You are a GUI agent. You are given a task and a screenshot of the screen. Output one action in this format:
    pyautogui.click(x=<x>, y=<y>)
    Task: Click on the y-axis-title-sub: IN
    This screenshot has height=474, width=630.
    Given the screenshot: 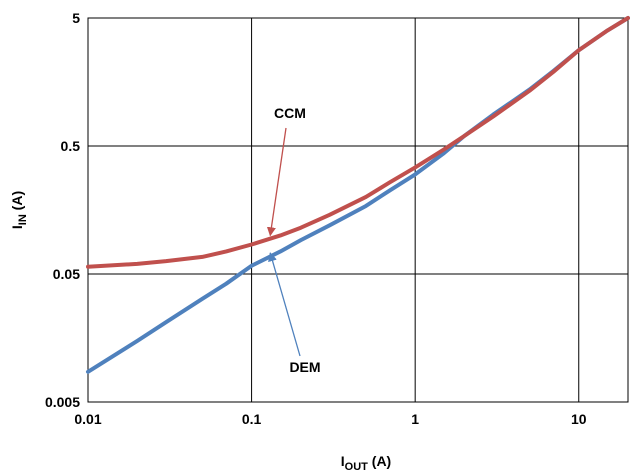 What is the action you would take?
    pyautogui.click(x=23, y=219)
    